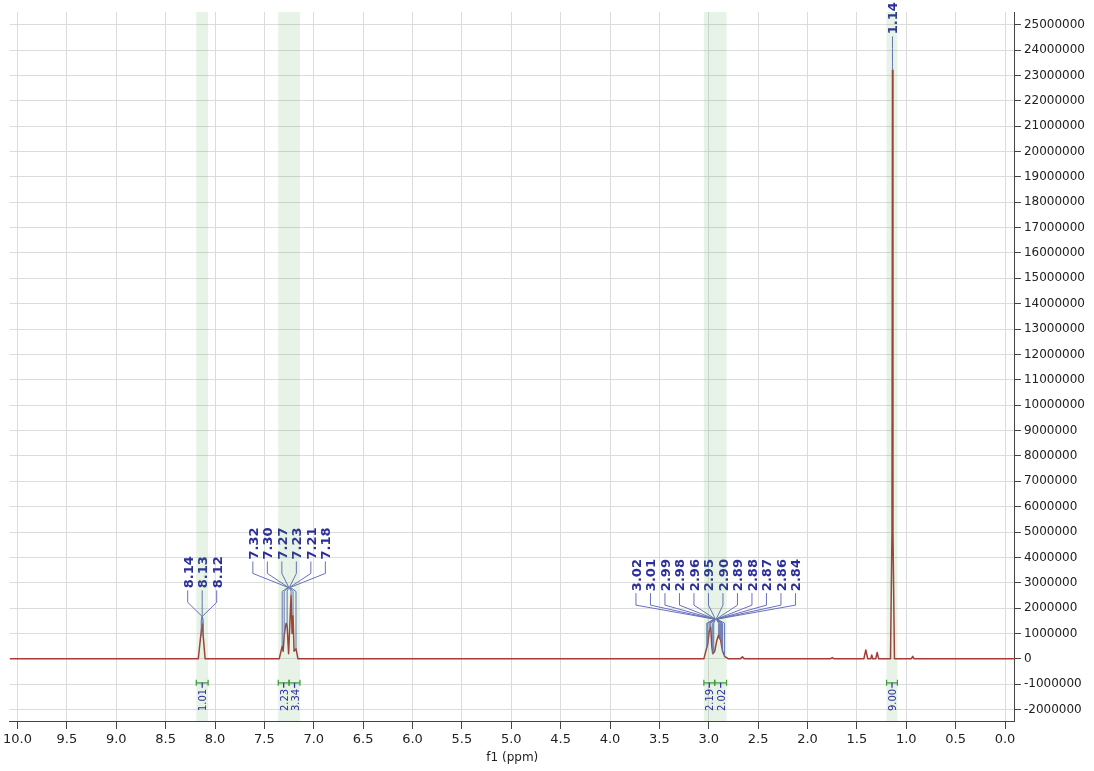  I want to click on x-tick-label: 6.0, so click(412, 739).